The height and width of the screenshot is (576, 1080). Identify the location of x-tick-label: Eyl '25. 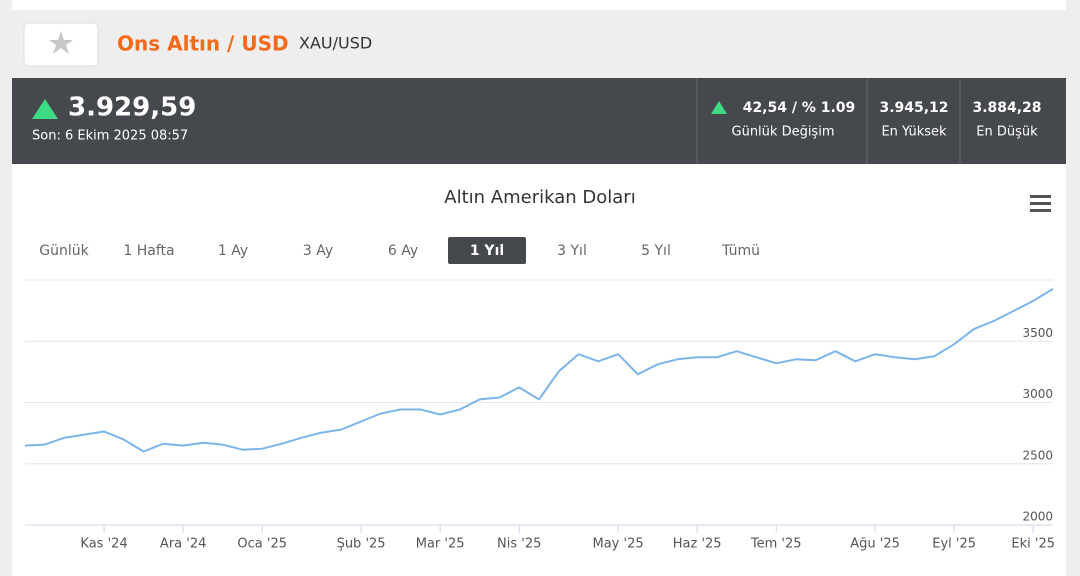
(954, 544).